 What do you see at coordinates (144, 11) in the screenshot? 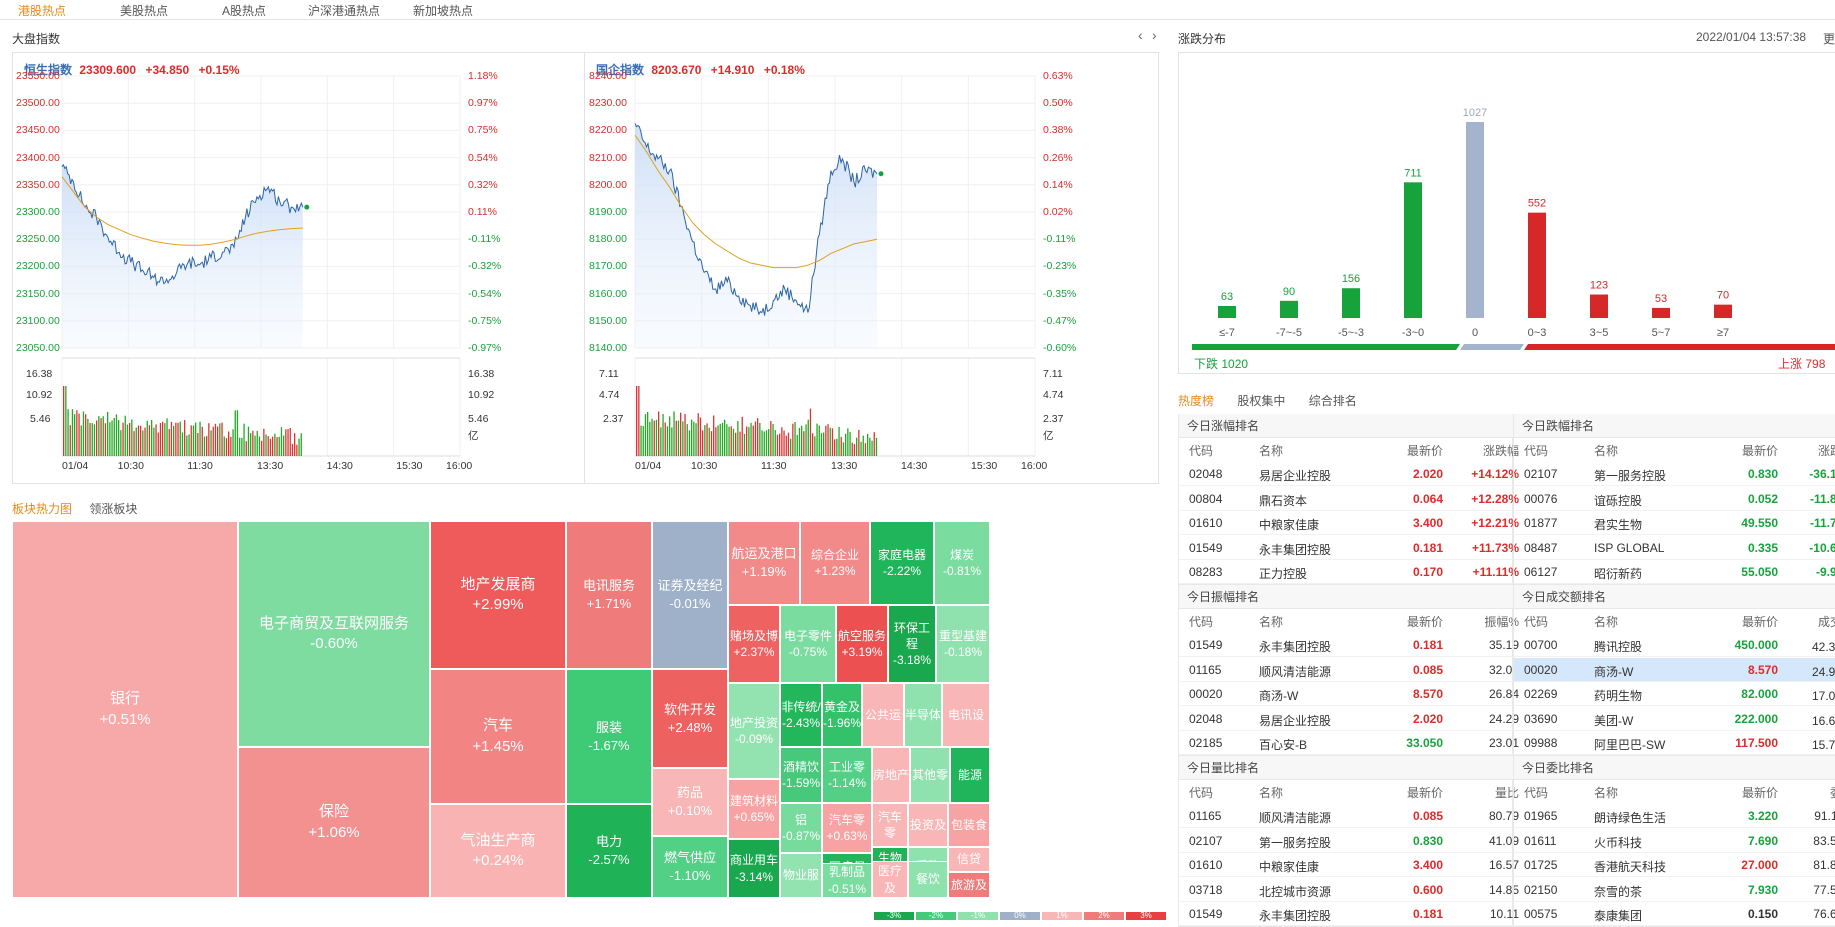
I see `tab-us: 美股热点` at bounding box center [144, 11].